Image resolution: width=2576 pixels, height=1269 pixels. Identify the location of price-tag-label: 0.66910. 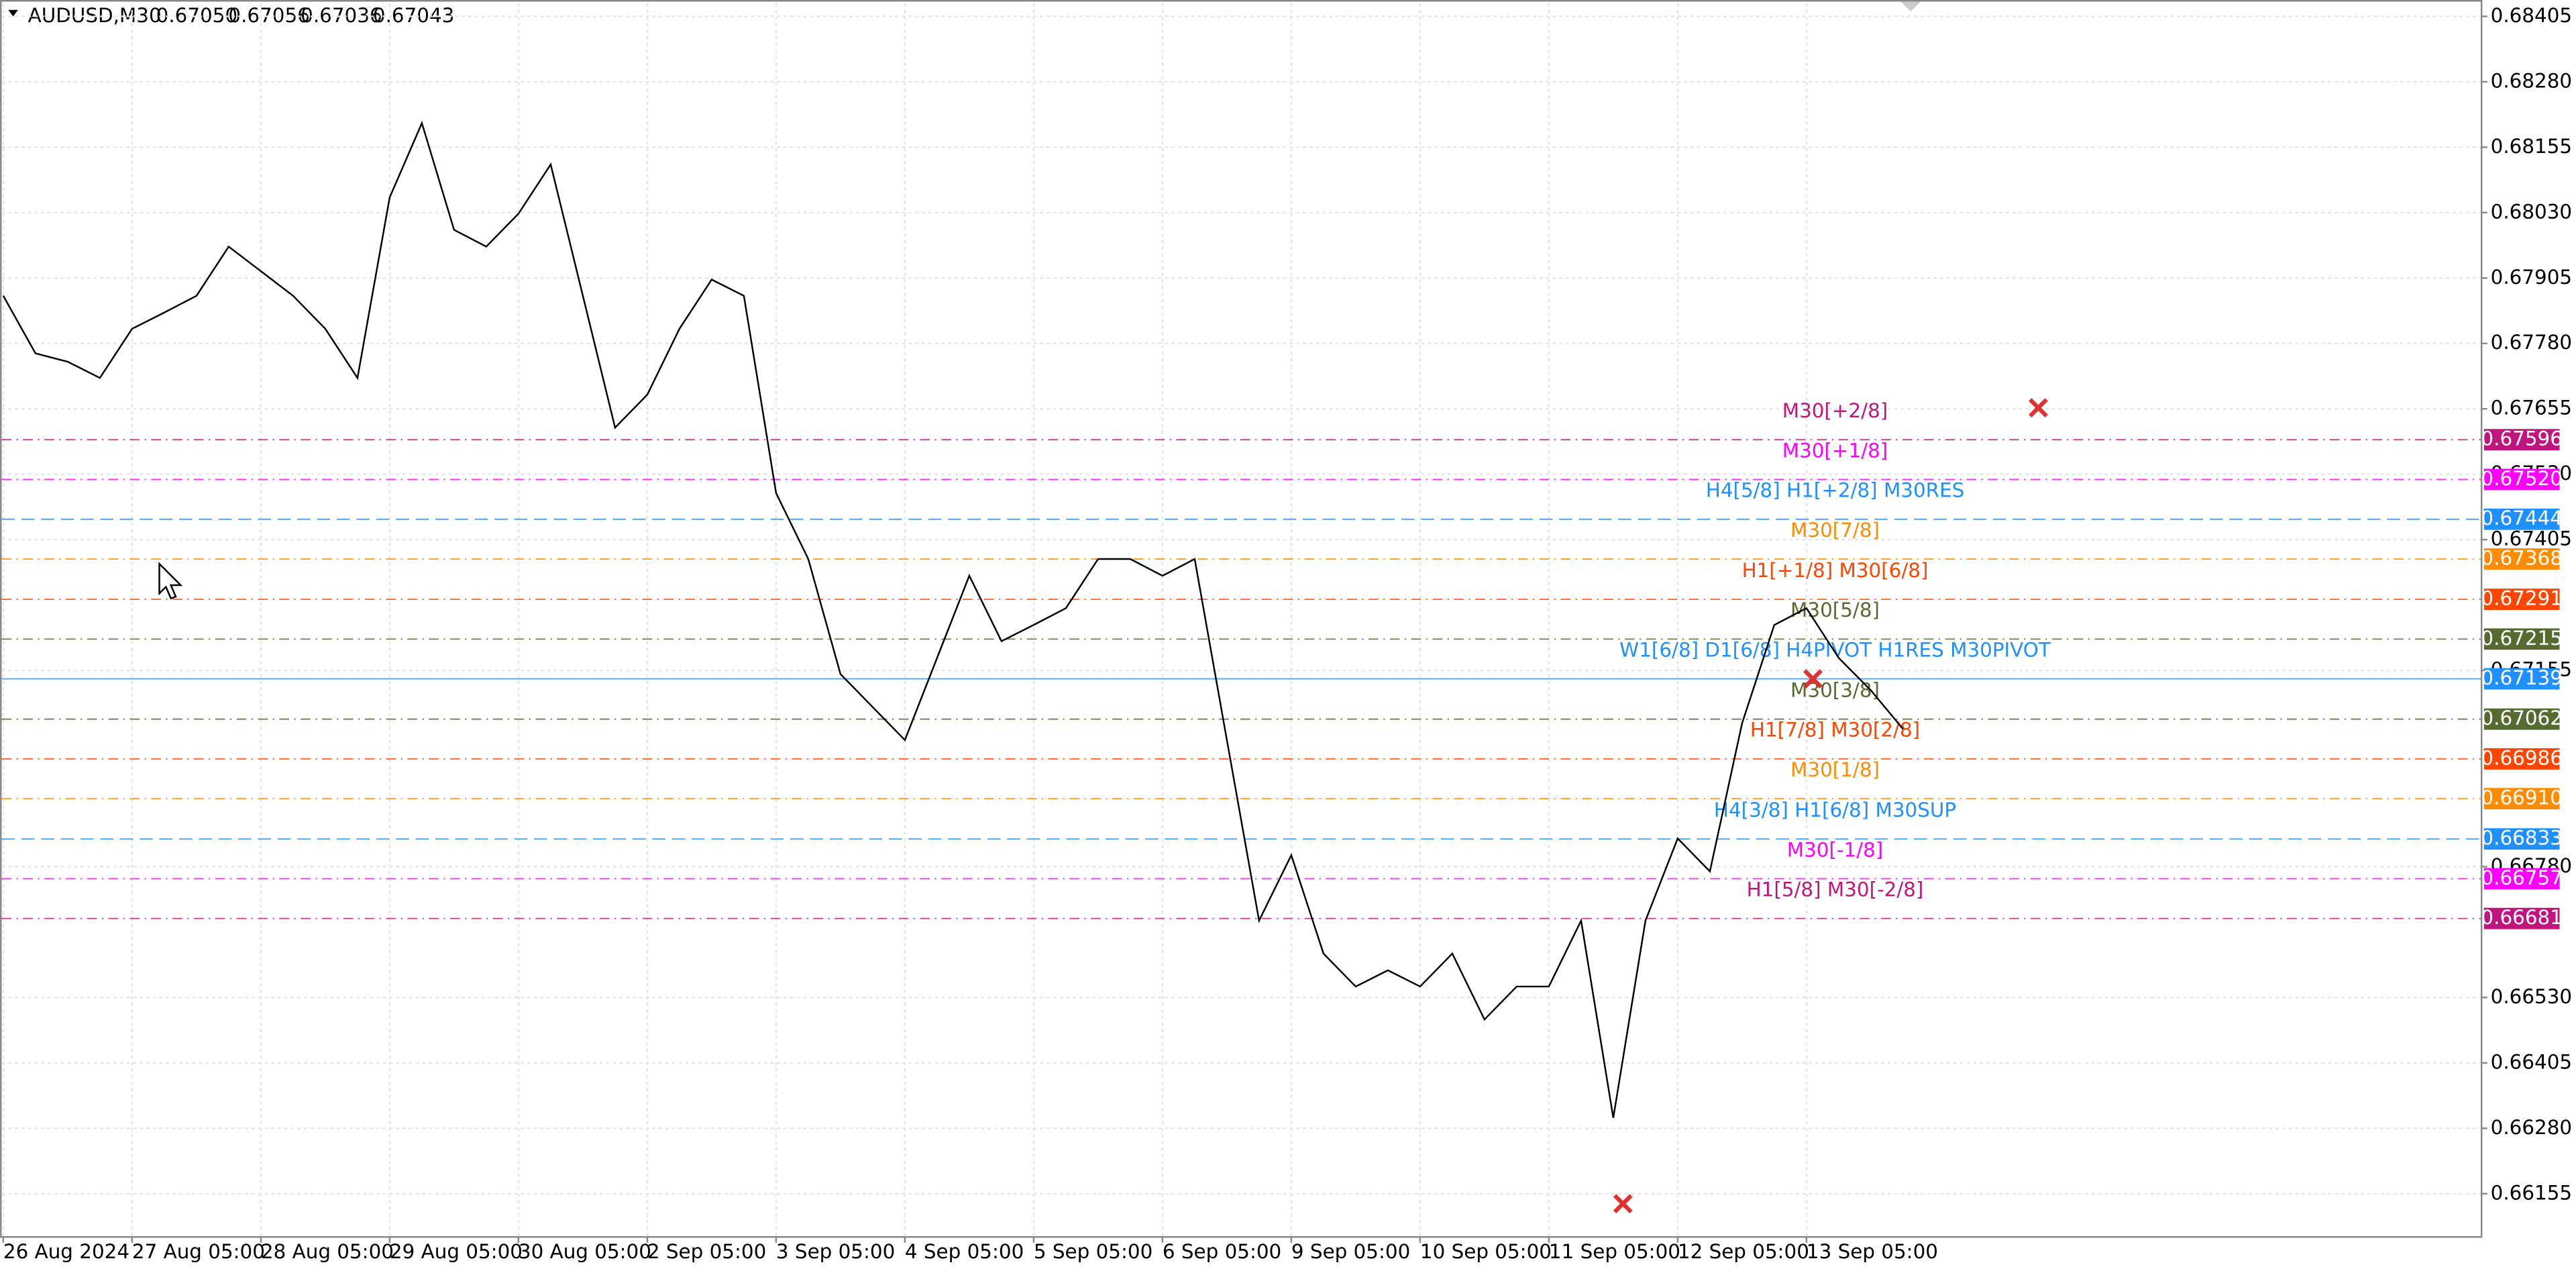
(2521, 797).